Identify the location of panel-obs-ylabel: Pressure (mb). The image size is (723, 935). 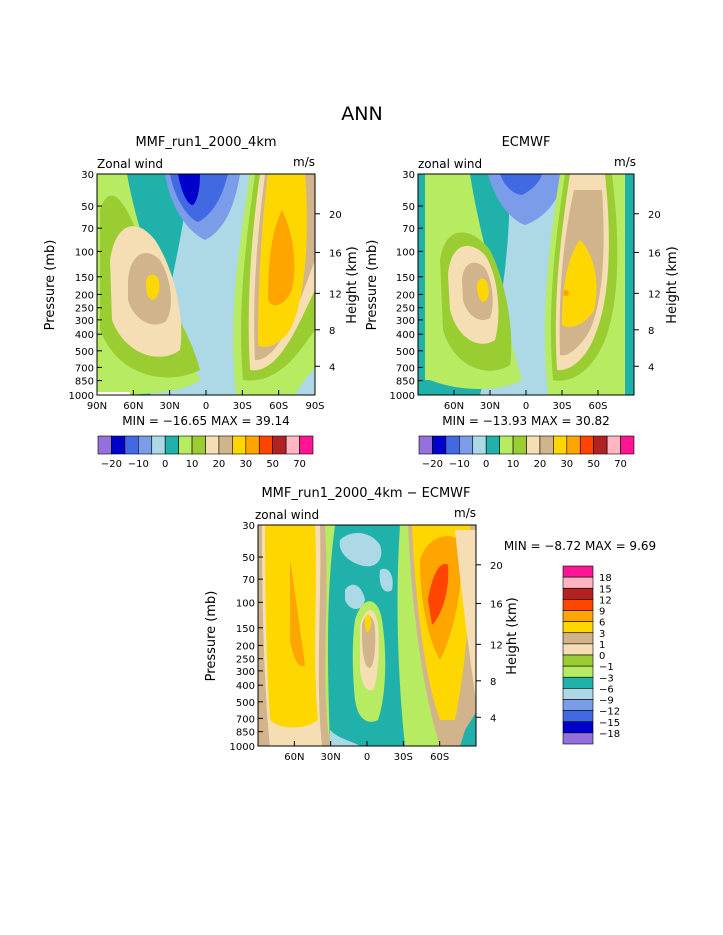
(372, 285).